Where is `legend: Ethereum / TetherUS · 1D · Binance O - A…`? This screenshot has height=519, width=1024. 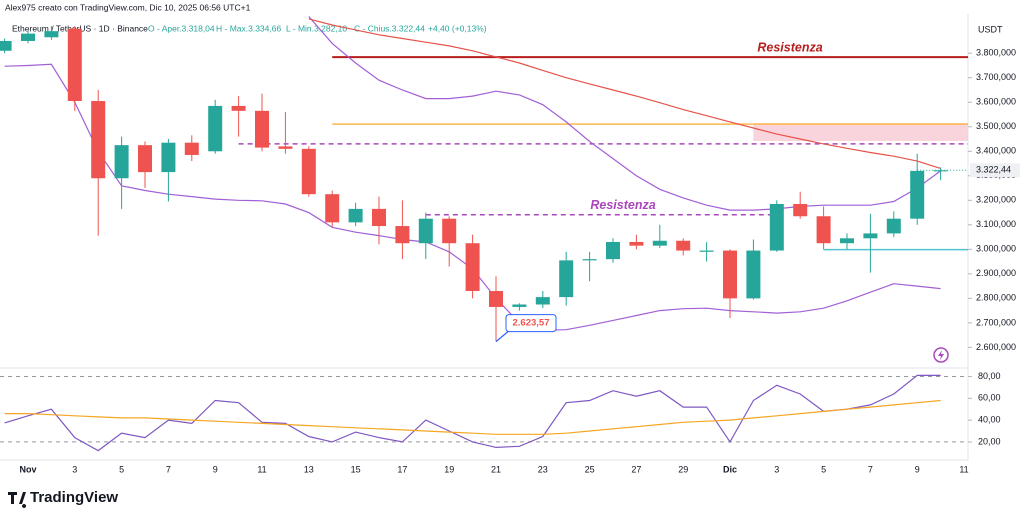
legend: Ethereum / TetherUS · 1D · Binance O - A… is located at coordinates (249, 28).